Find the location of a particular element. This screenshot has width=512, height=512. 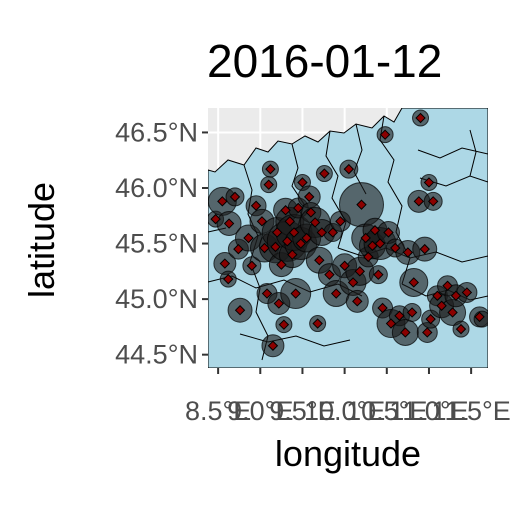

x-tick-label-0: 8.5°E is located at coordinates (218, 411).